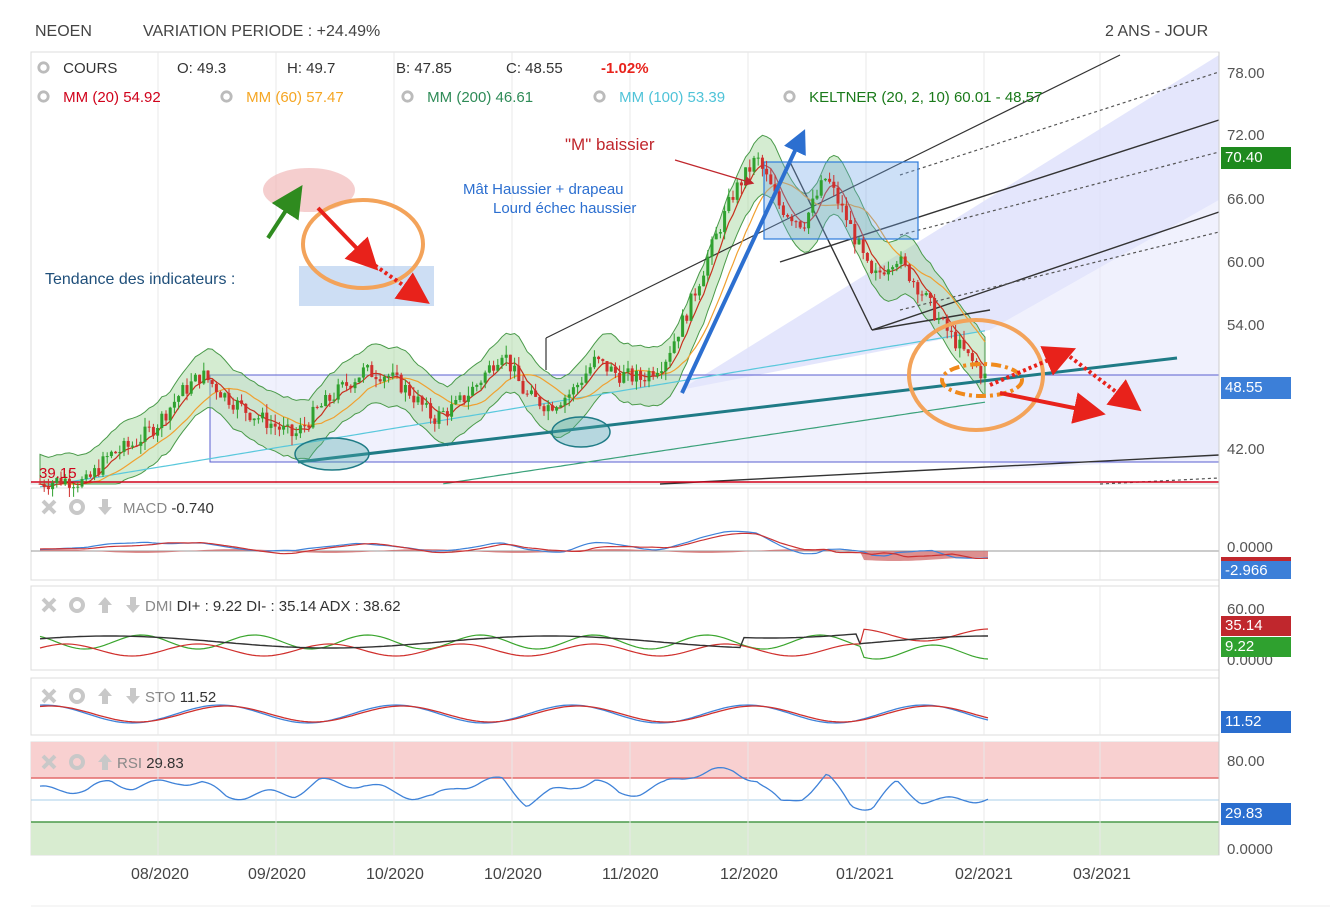 The height and width of the screenshot is (908, 1340). Describe the element at coordinates (658, 97) in the screenshot. I see `ma100-legend: MM (100) 53.39` at that location.